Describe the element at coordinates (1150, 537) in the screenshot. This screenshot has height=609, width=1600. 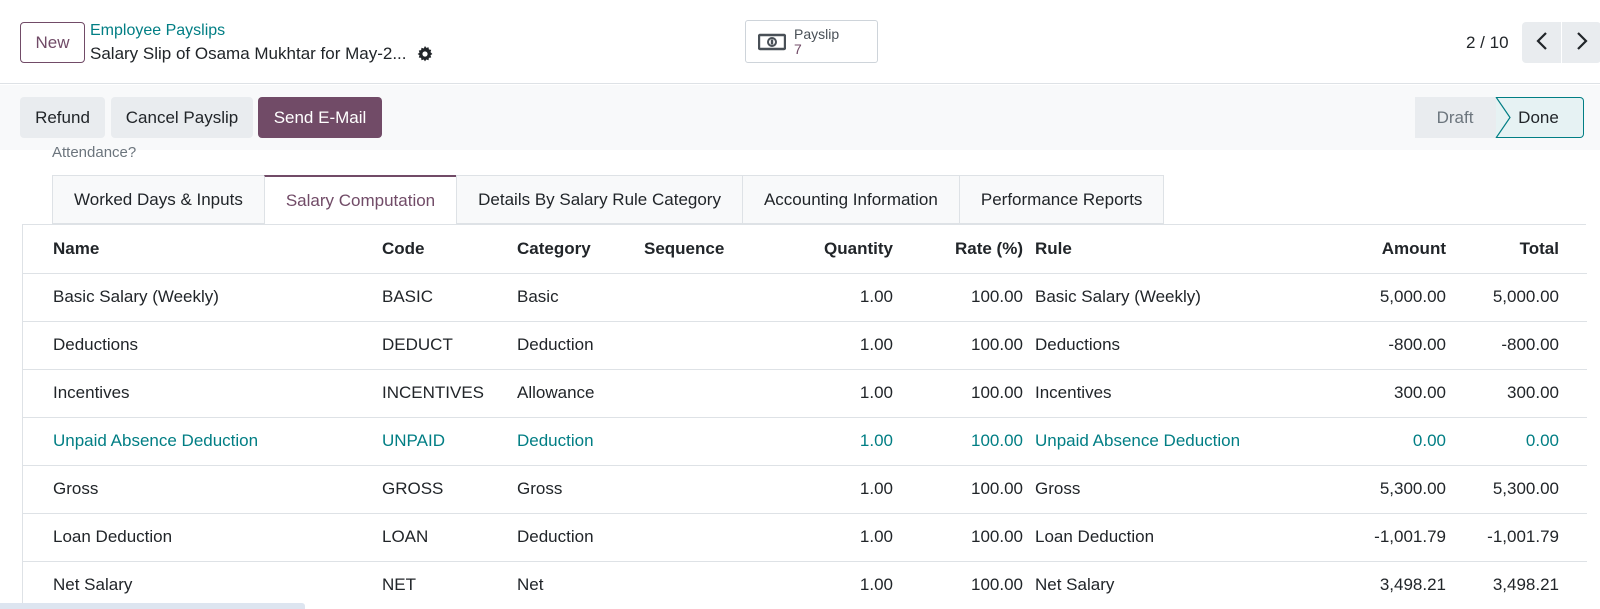
I see `cell-rule: Loan Deduction` at that location.